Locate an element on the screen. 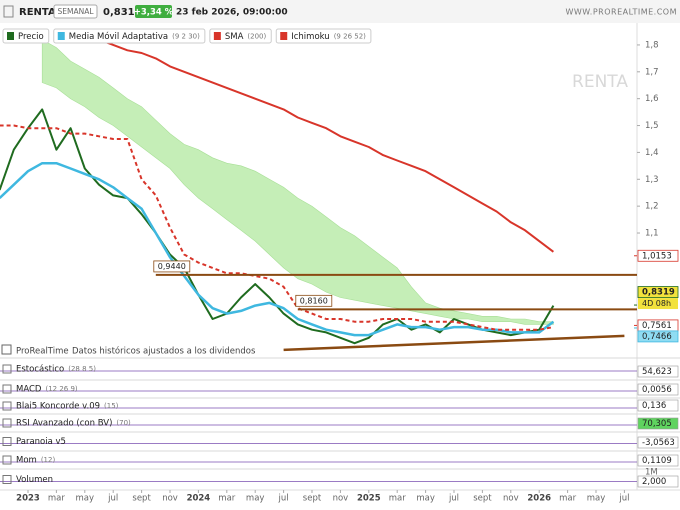 This screenshot has height=510, width=680. site: WWW.PROREALTIME.COM is located at coordinates (621, 12).